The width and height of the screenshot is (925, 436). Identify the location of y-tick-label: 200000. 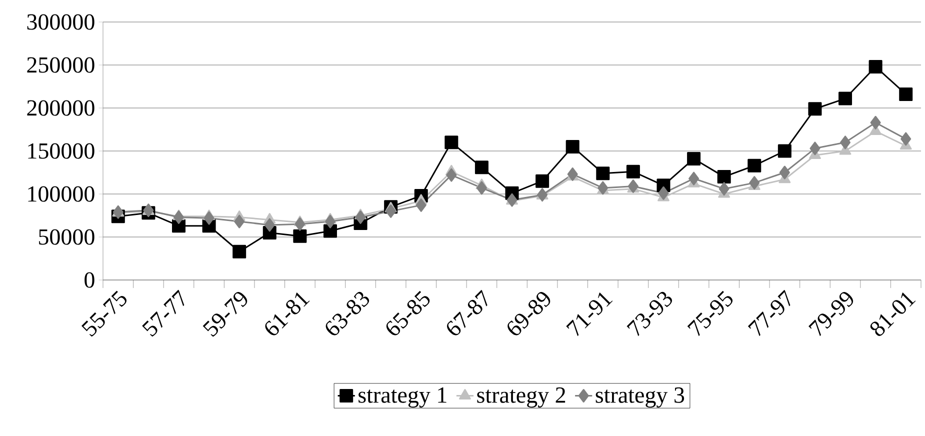
(60, 108).